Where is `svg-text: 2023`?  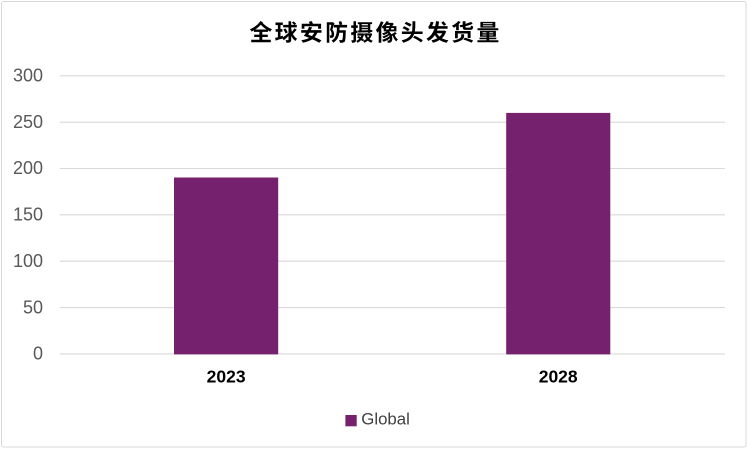
svg-text: 2023 is located at coordinates (226, 377).